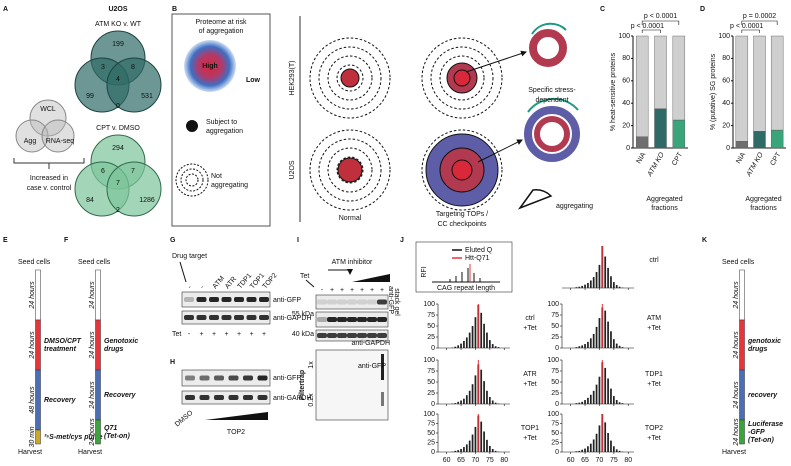 This screenshot has height=466, width=791. I want to click on step-label: drugs, so click(114, 349).